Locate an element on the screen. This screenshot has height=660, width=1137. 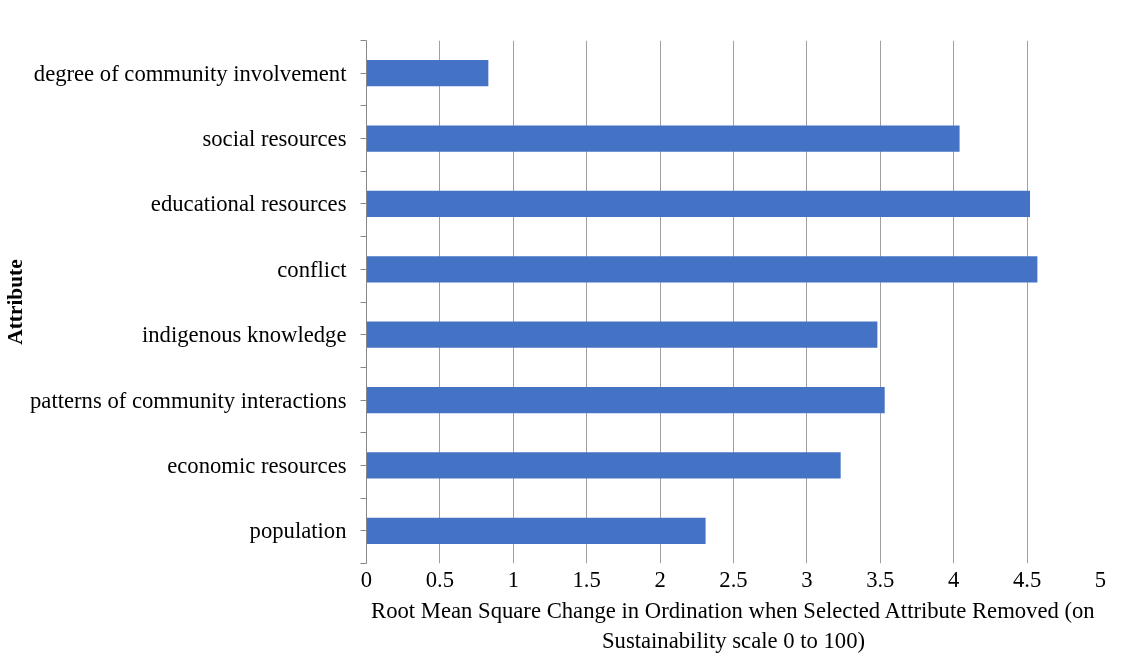
x-tick-label: 2 is located at coordinates (660, 579).